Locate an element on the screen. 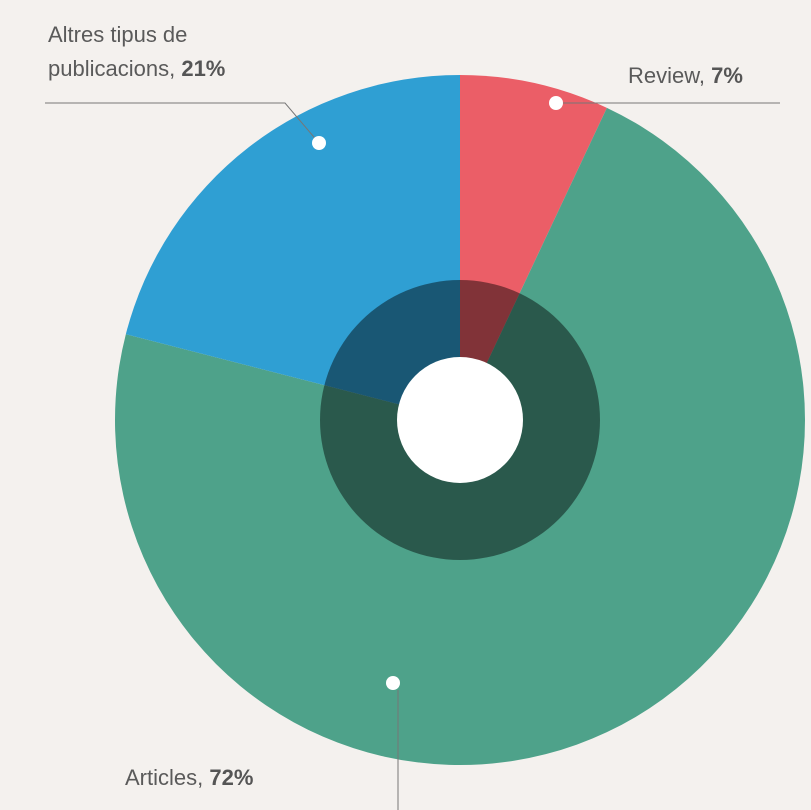 The height and width of the screenshot is (810, 811). slice-label: Altres tipus de publicacions, 21% is located at coordinates (168, 52).